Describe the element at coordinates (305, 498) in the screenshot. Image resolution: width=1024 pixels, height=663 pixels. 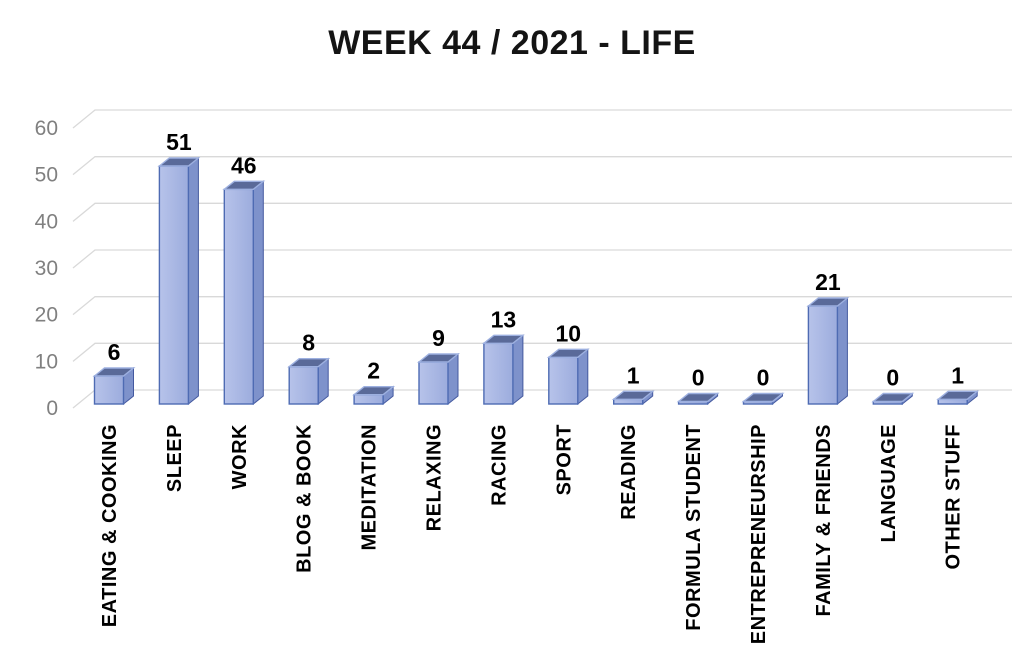
I see `category-label: BLOG & BOOK` at that location.